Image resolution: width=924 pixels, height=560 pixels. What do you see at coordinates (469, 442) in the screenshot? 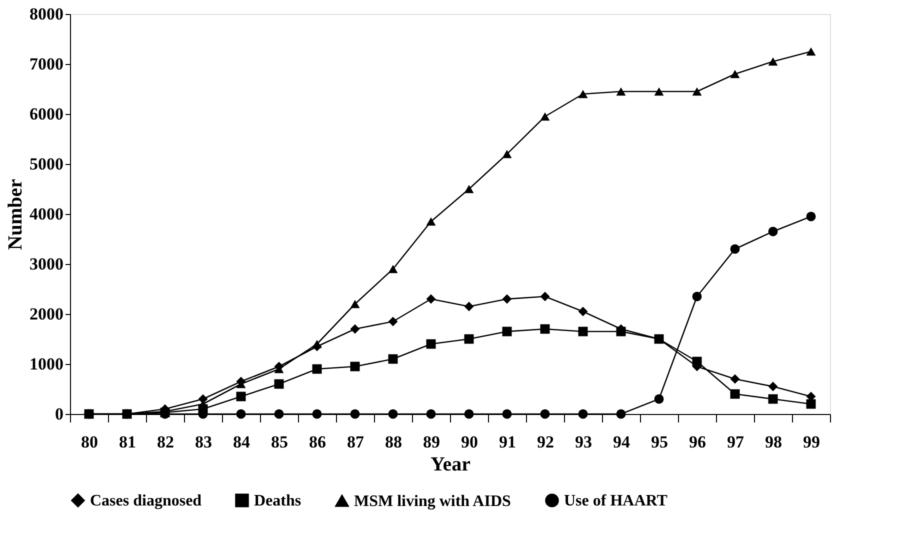
I see `x-tick-label: 90` at bounding box center [469, 442].